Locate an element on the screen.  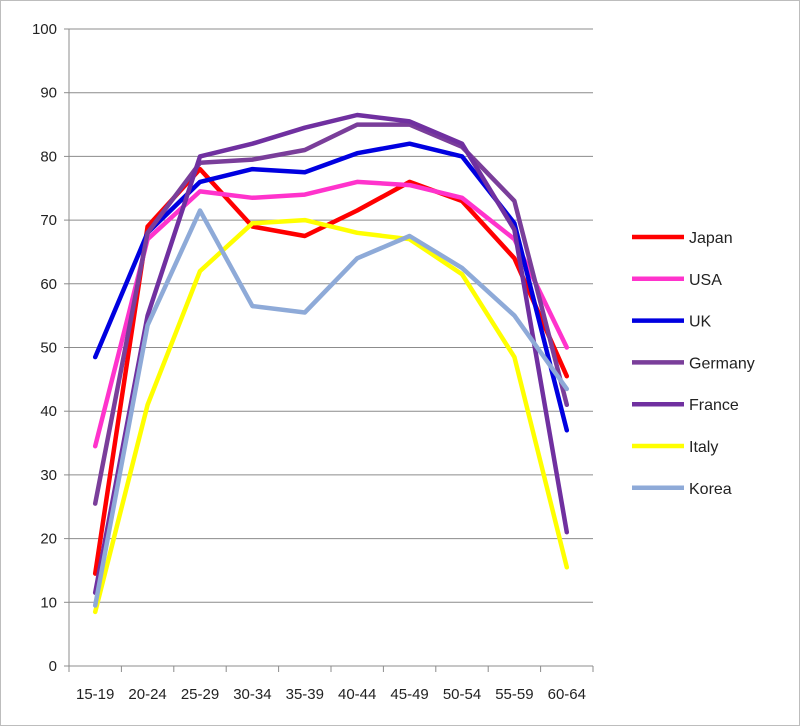
x-tick-label: 15-19 is located at coordinates (95, 694).